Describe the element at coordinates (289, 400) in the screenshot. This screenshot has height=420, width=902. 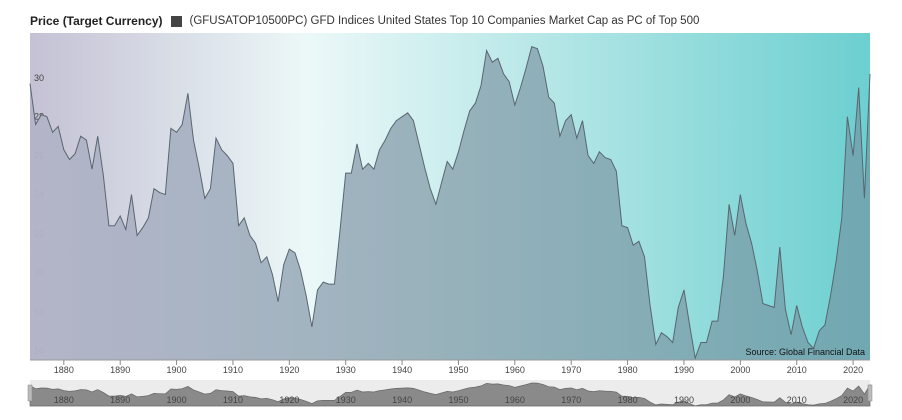
I see `navigator-tick-label: 1920` at that location.